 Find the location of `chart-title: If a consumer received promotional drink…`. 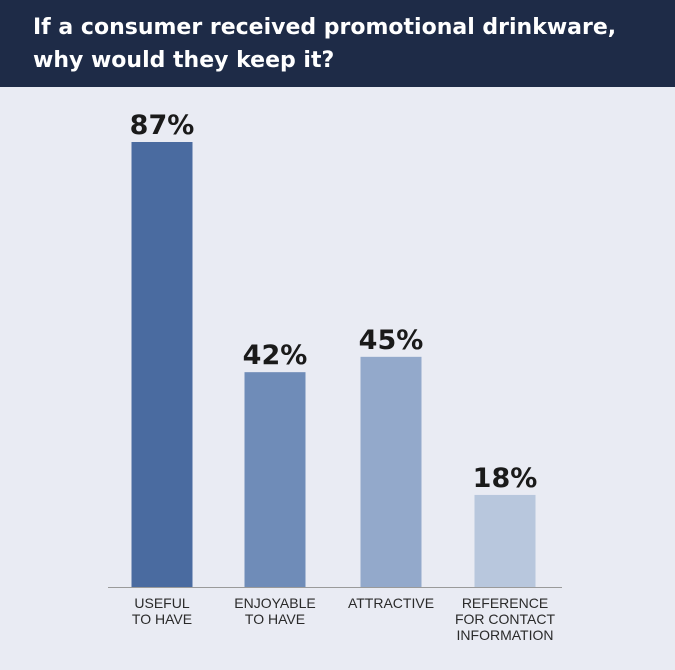

chart-title: If a consumer received promotional drink… is located at coordinates (345, 44).